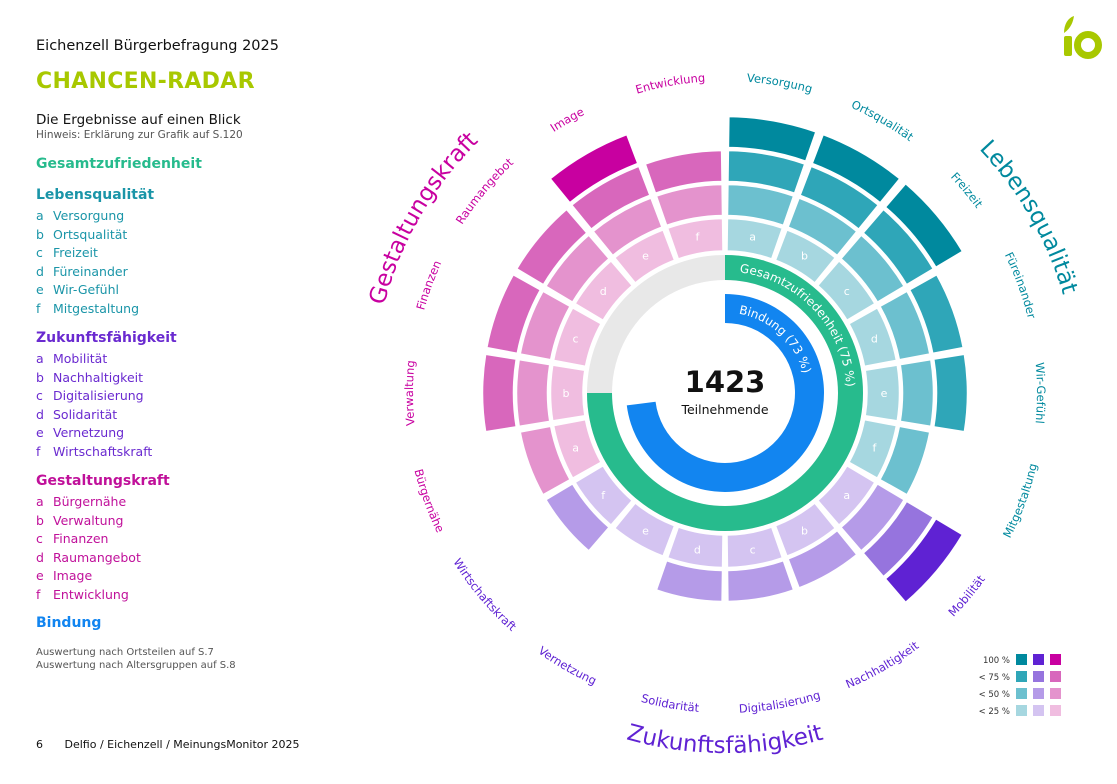 The height and width of the screenshot is (784, 1117). Describe the element at coordinates (64, 575) in the screenshot. I see `legend-item: e Image` at that location.